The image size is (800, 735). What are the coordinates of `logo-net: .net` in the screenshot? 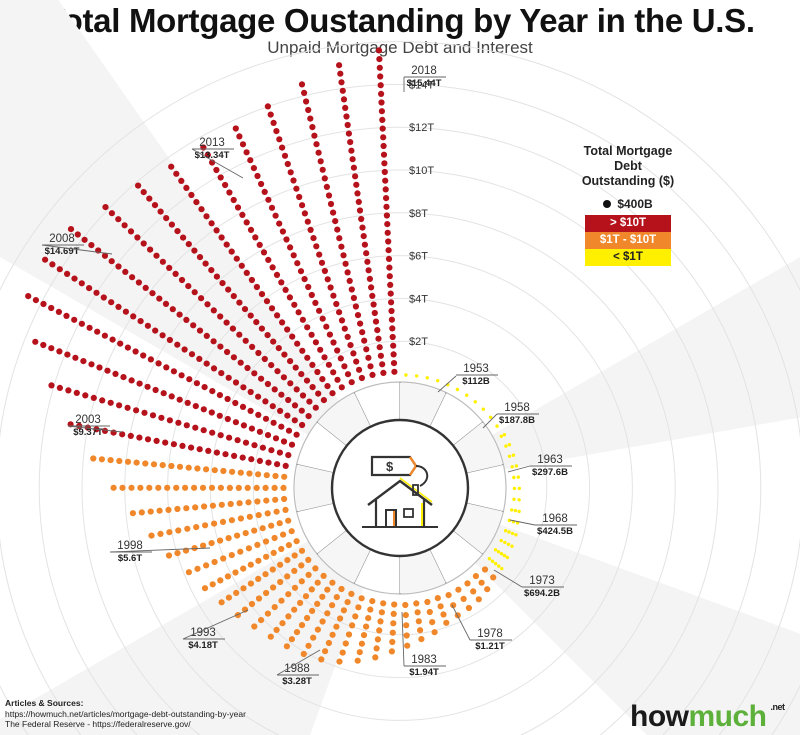 It's located at (778, 707).